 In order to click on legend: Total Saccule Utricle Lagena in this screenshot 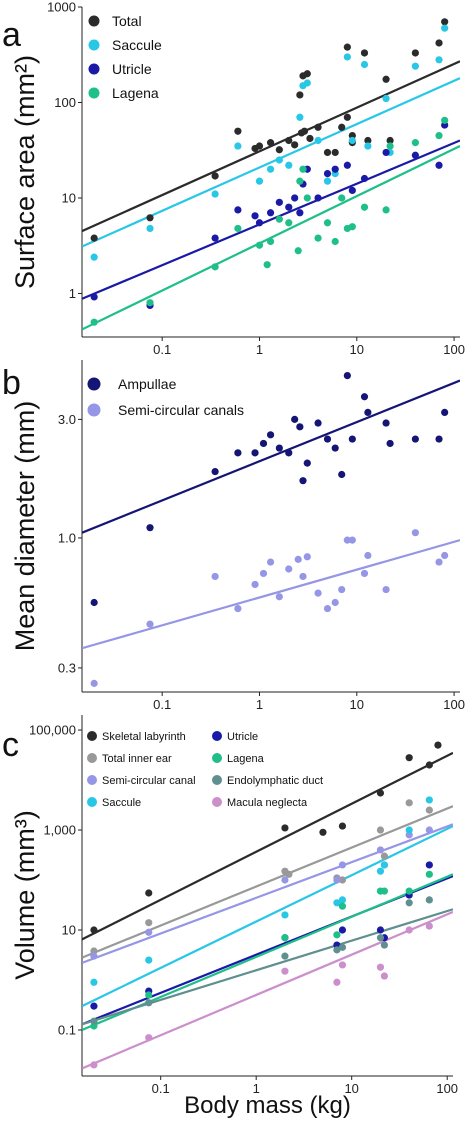, I will do `click(125, 57)`.